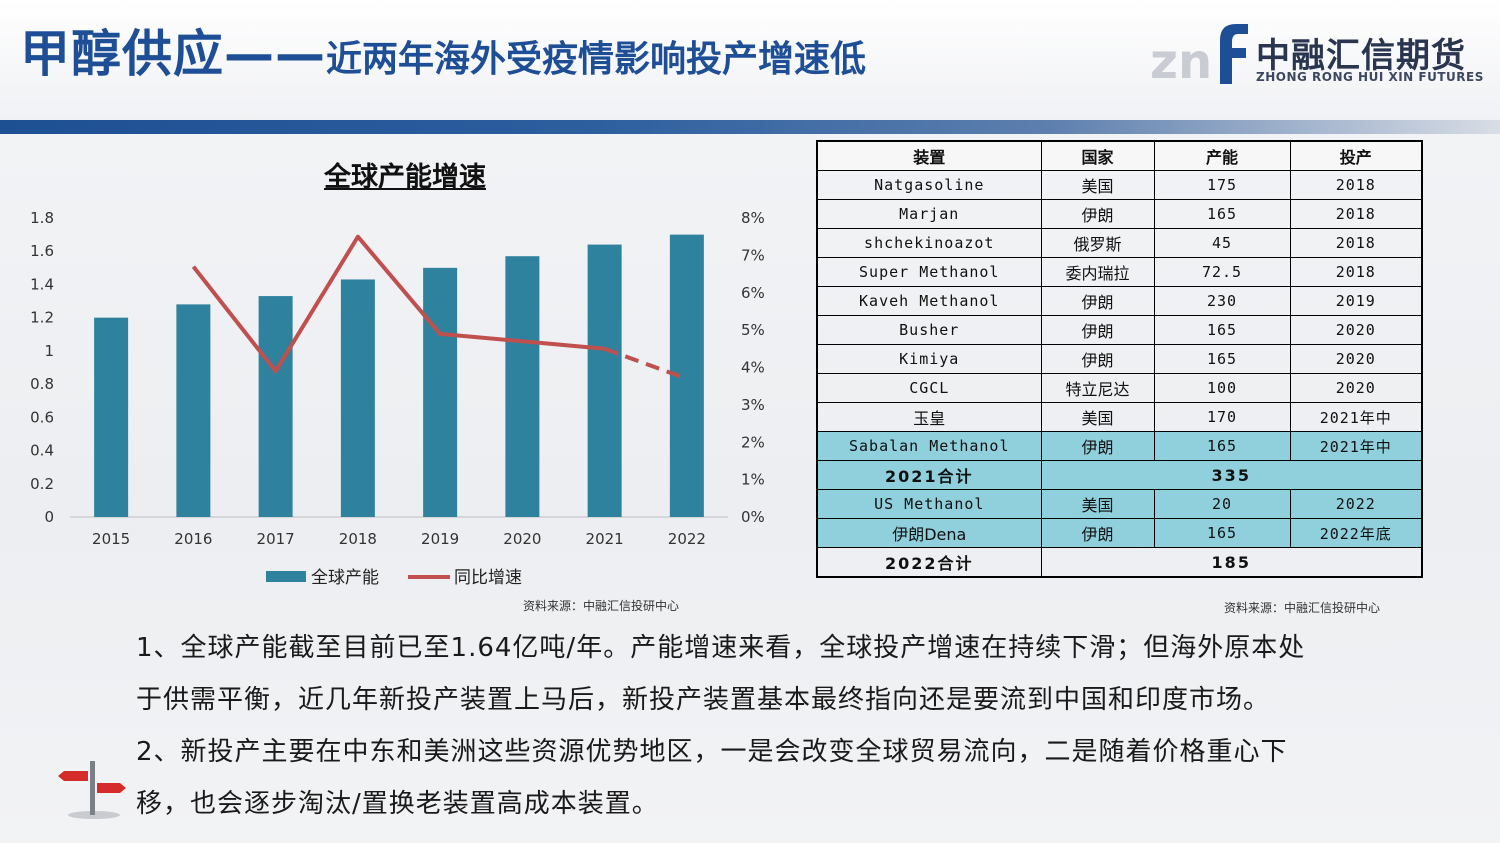  I want to click on table-cell-name: 伊朗Dena, so click(929, 533).